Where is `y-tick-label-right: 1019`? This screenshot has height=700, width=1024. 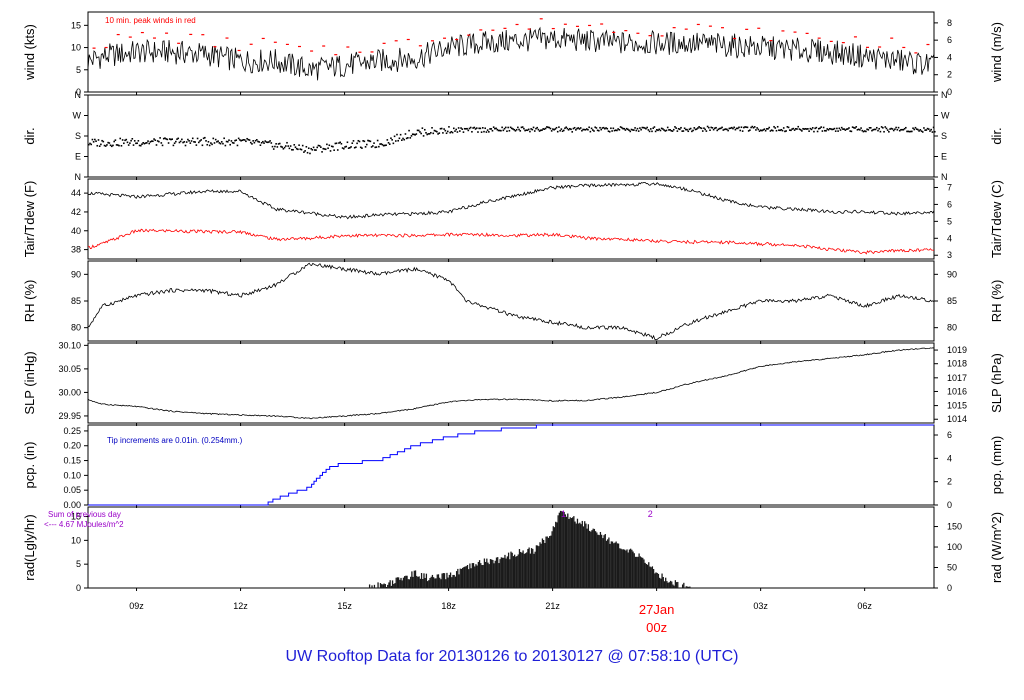 y-tick-label-right: 1019 is located at coordinates (957, 350).